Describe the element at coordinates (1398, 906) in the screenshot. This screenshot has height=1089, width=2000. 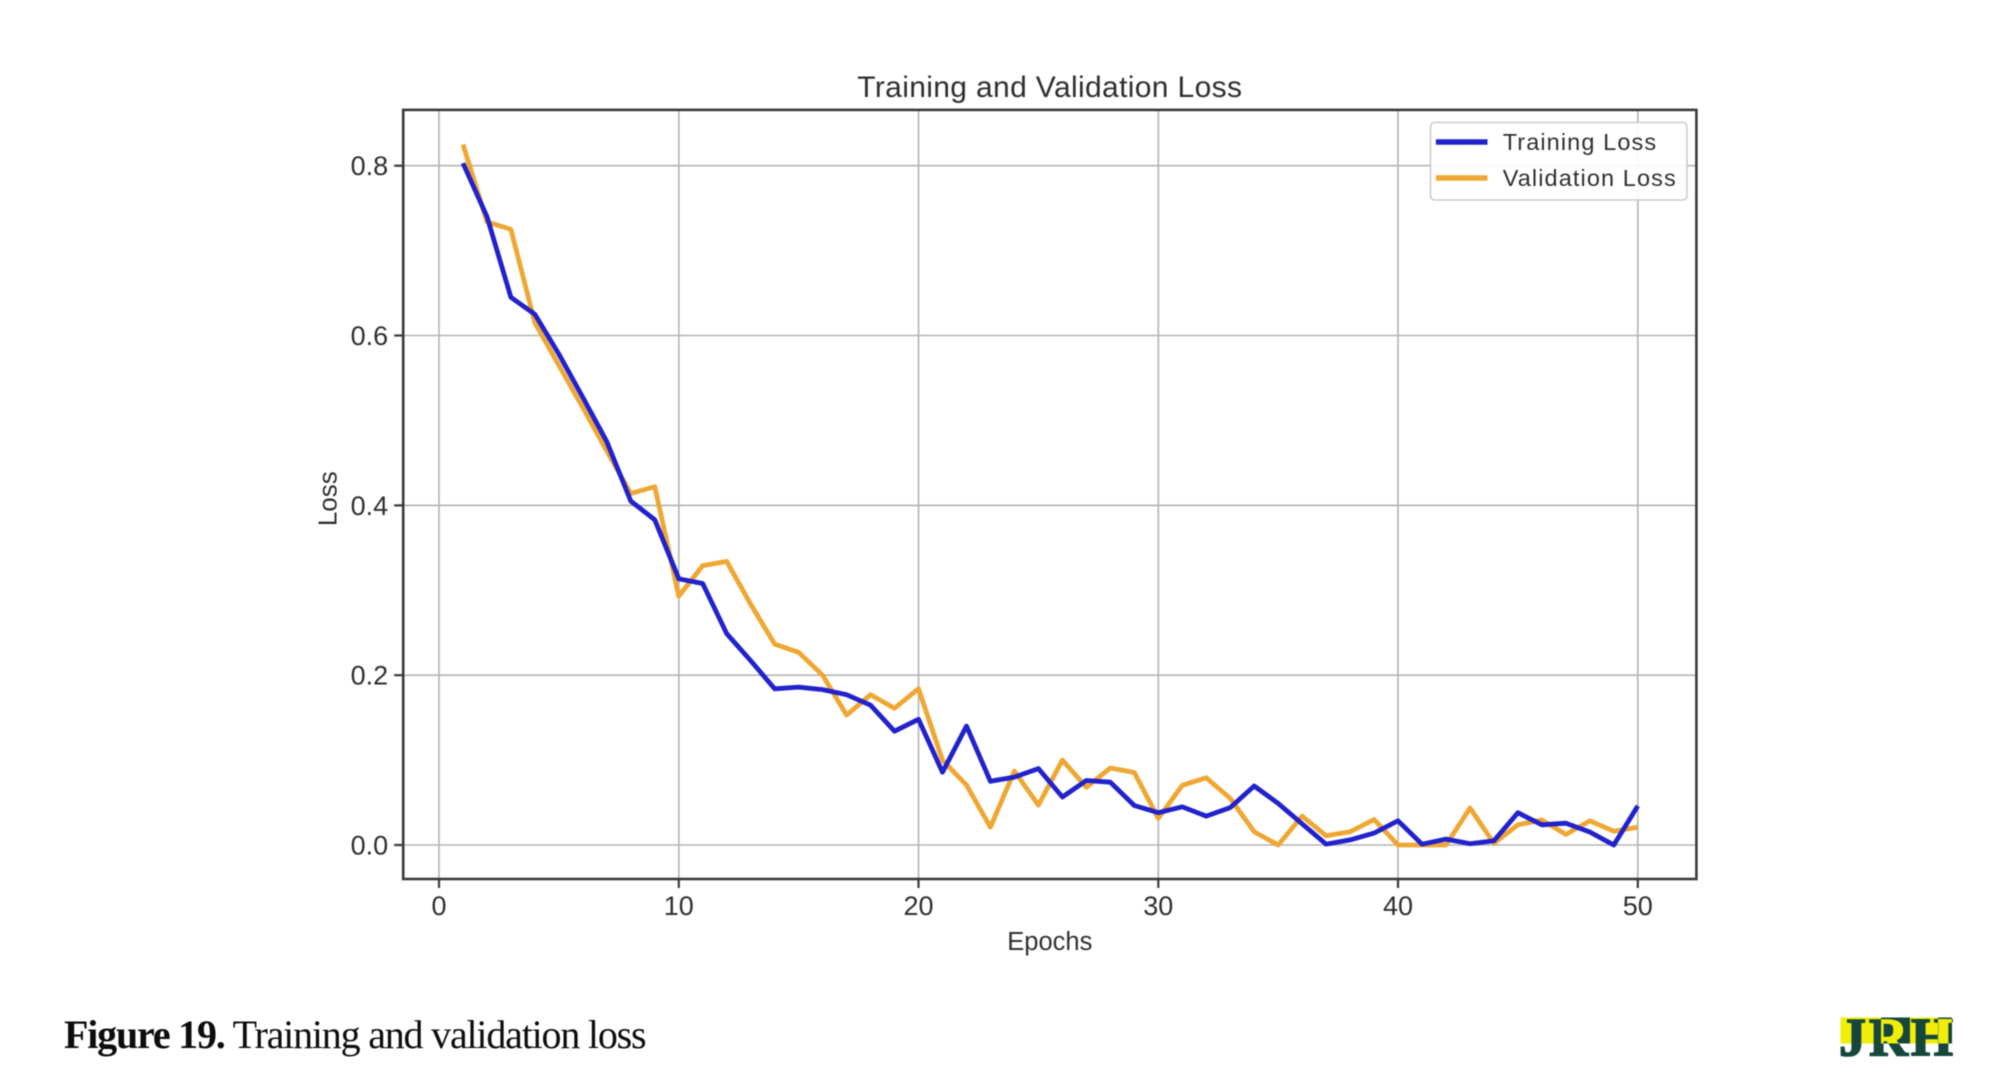
I see `svg-text: 40` at that location.